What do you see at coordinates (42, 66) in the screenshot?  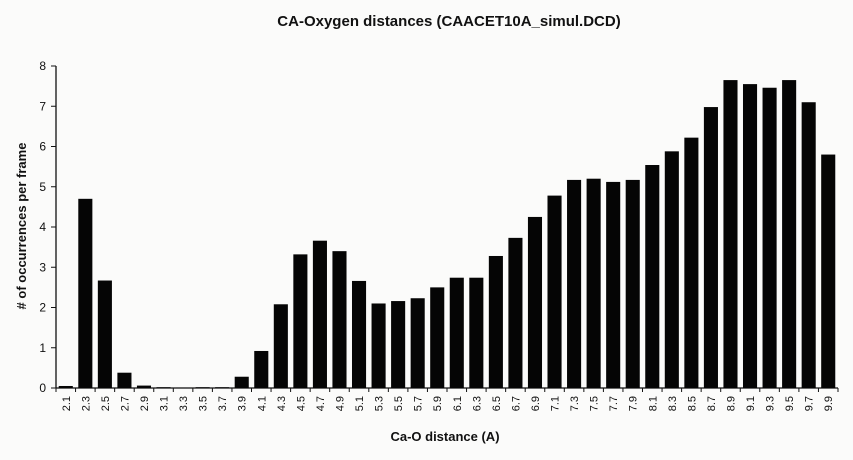 I see `y-tick-label: 8` at bounding box center [42, 66].